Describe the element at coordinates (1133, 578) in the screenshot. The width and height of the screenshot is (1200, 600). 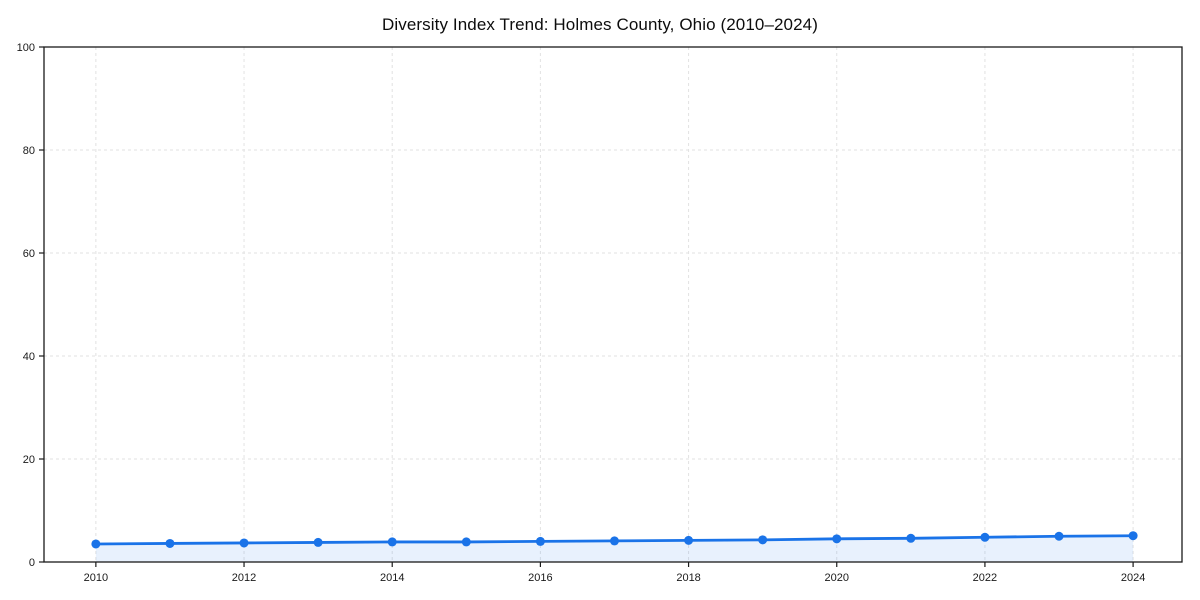
I see `x-tick-label: 2024` at that location.